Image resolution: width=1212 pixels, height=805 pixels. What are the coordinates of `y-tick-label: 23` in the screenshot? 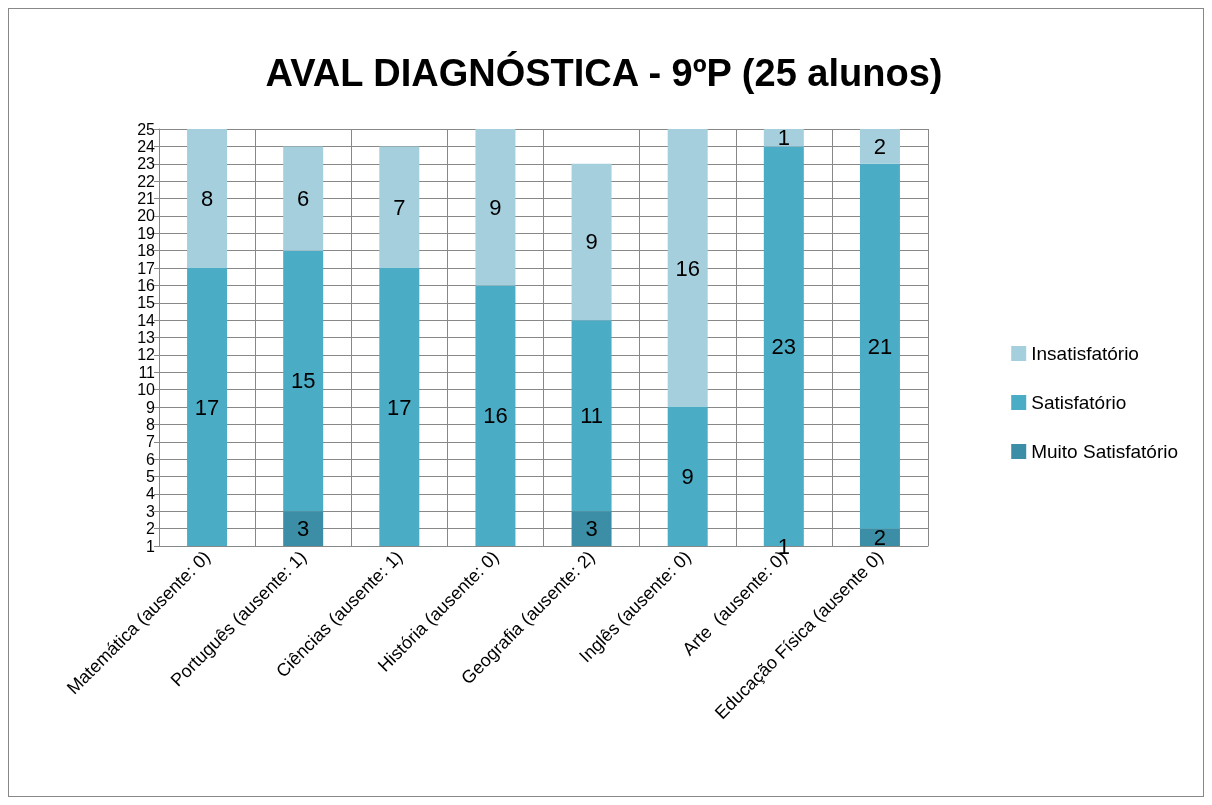 It's located at (146, 164).